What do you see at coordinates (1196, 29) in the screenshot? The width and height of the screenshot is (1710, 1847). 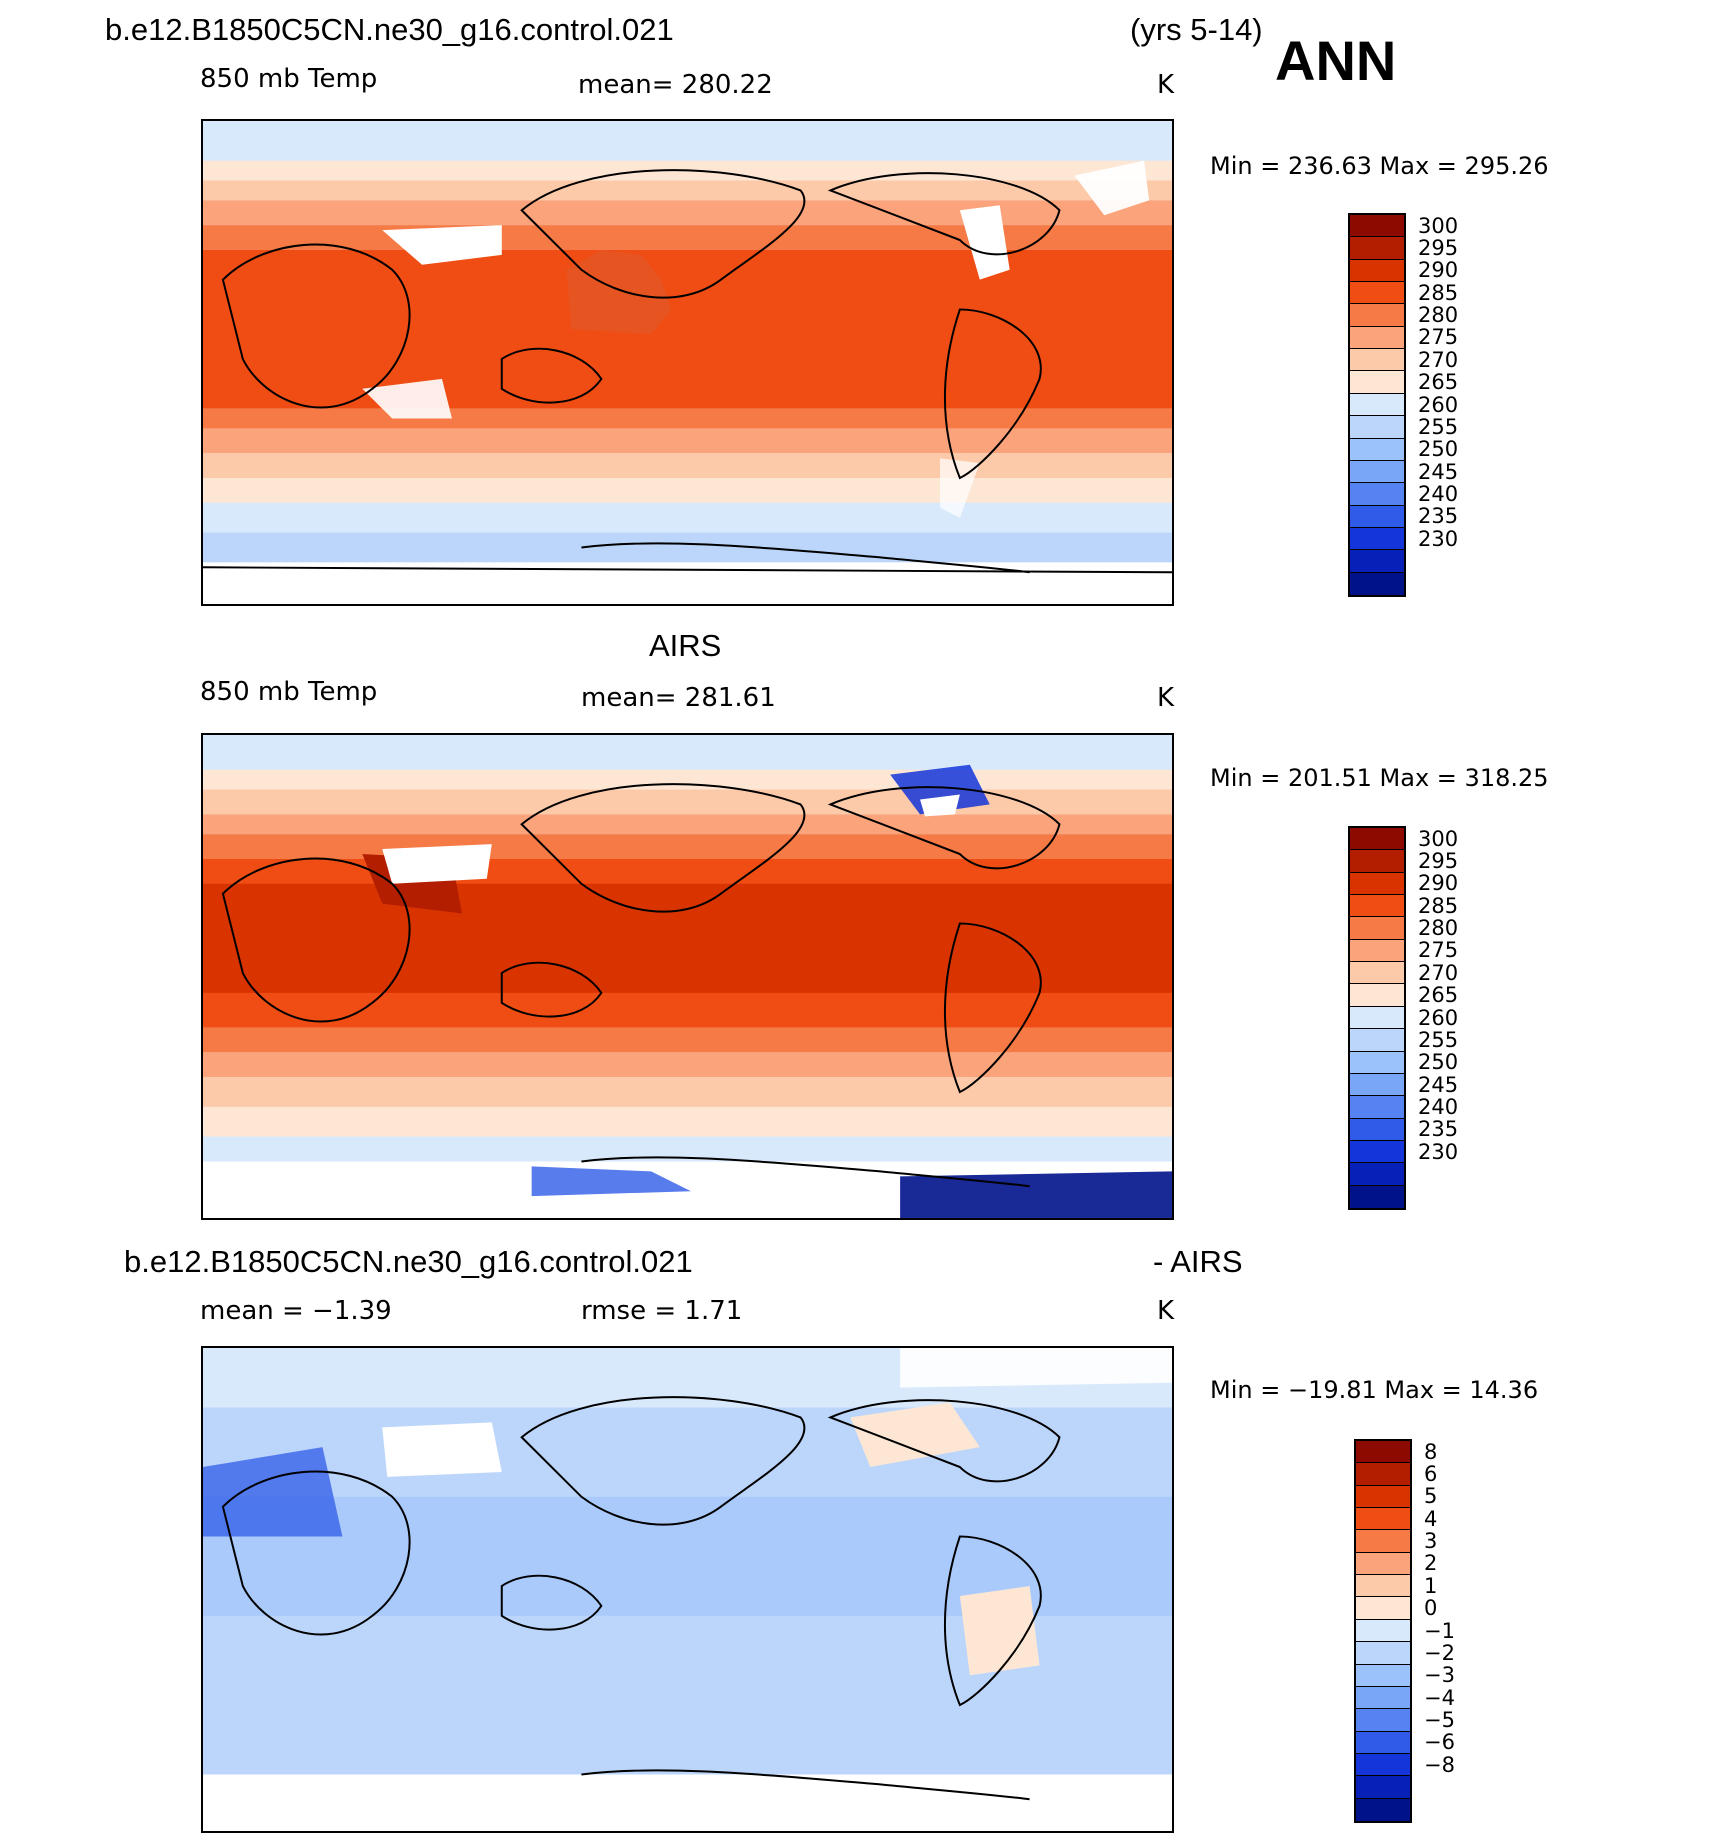 I see `years-label: (yrs 5-14)` at bounding box center [1196, 29].